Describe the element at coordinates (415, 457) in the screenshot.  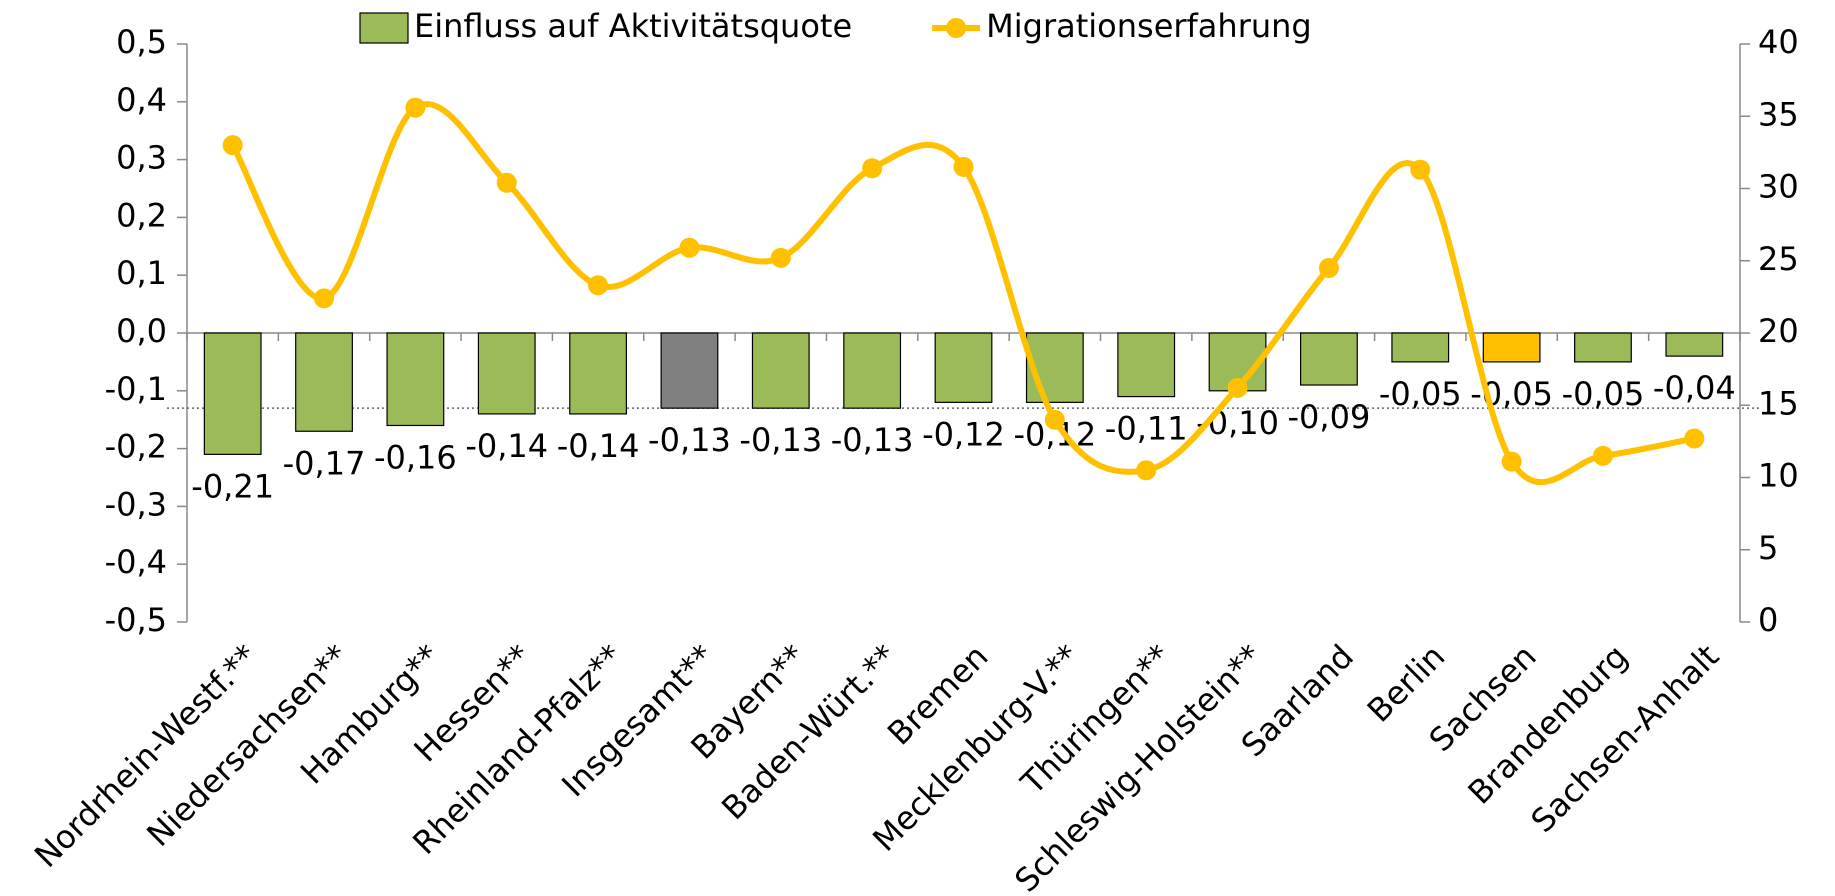
I see `data-label: -0,16` at that location.